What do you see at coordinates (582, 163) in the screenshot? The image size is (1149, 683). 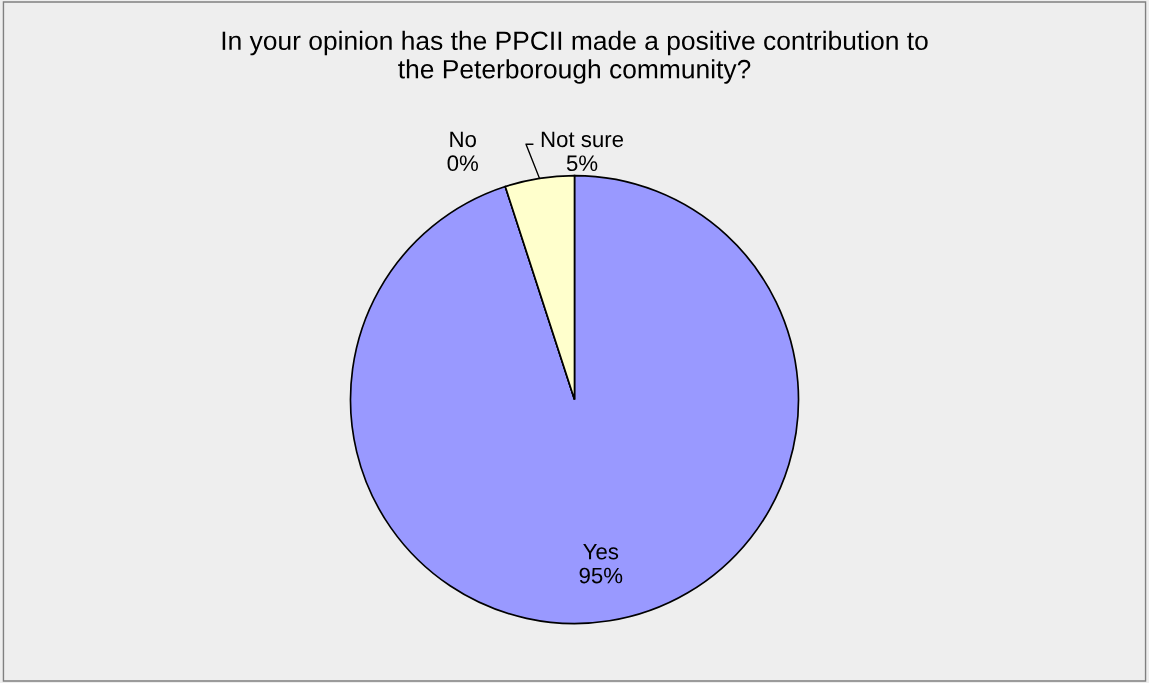 I see `data-label: 5%` at bounding box center [582, 163].